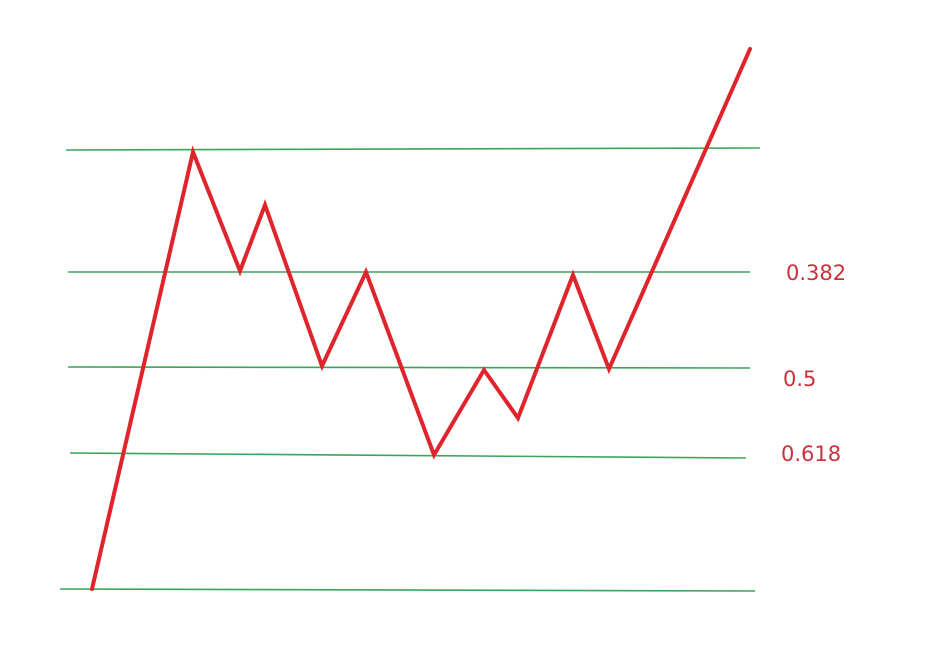 Image resolution: width=940 pixels, height=659 pixels. I want to click on level-label-0-5: 0.5, so click(799, 379).